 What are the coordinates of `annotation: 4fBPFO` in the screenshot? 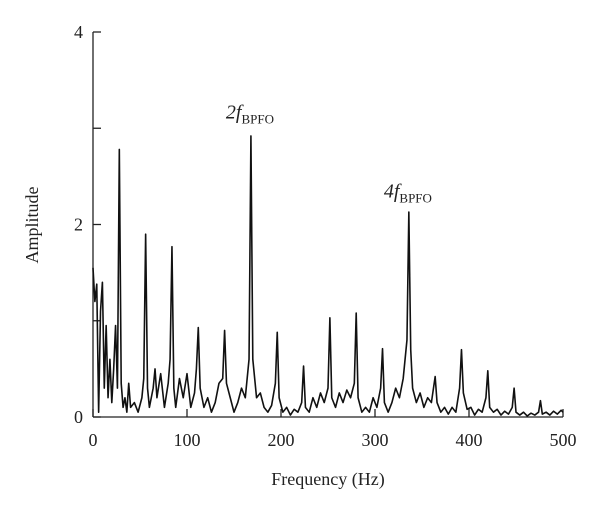 It's located at (408, 193).